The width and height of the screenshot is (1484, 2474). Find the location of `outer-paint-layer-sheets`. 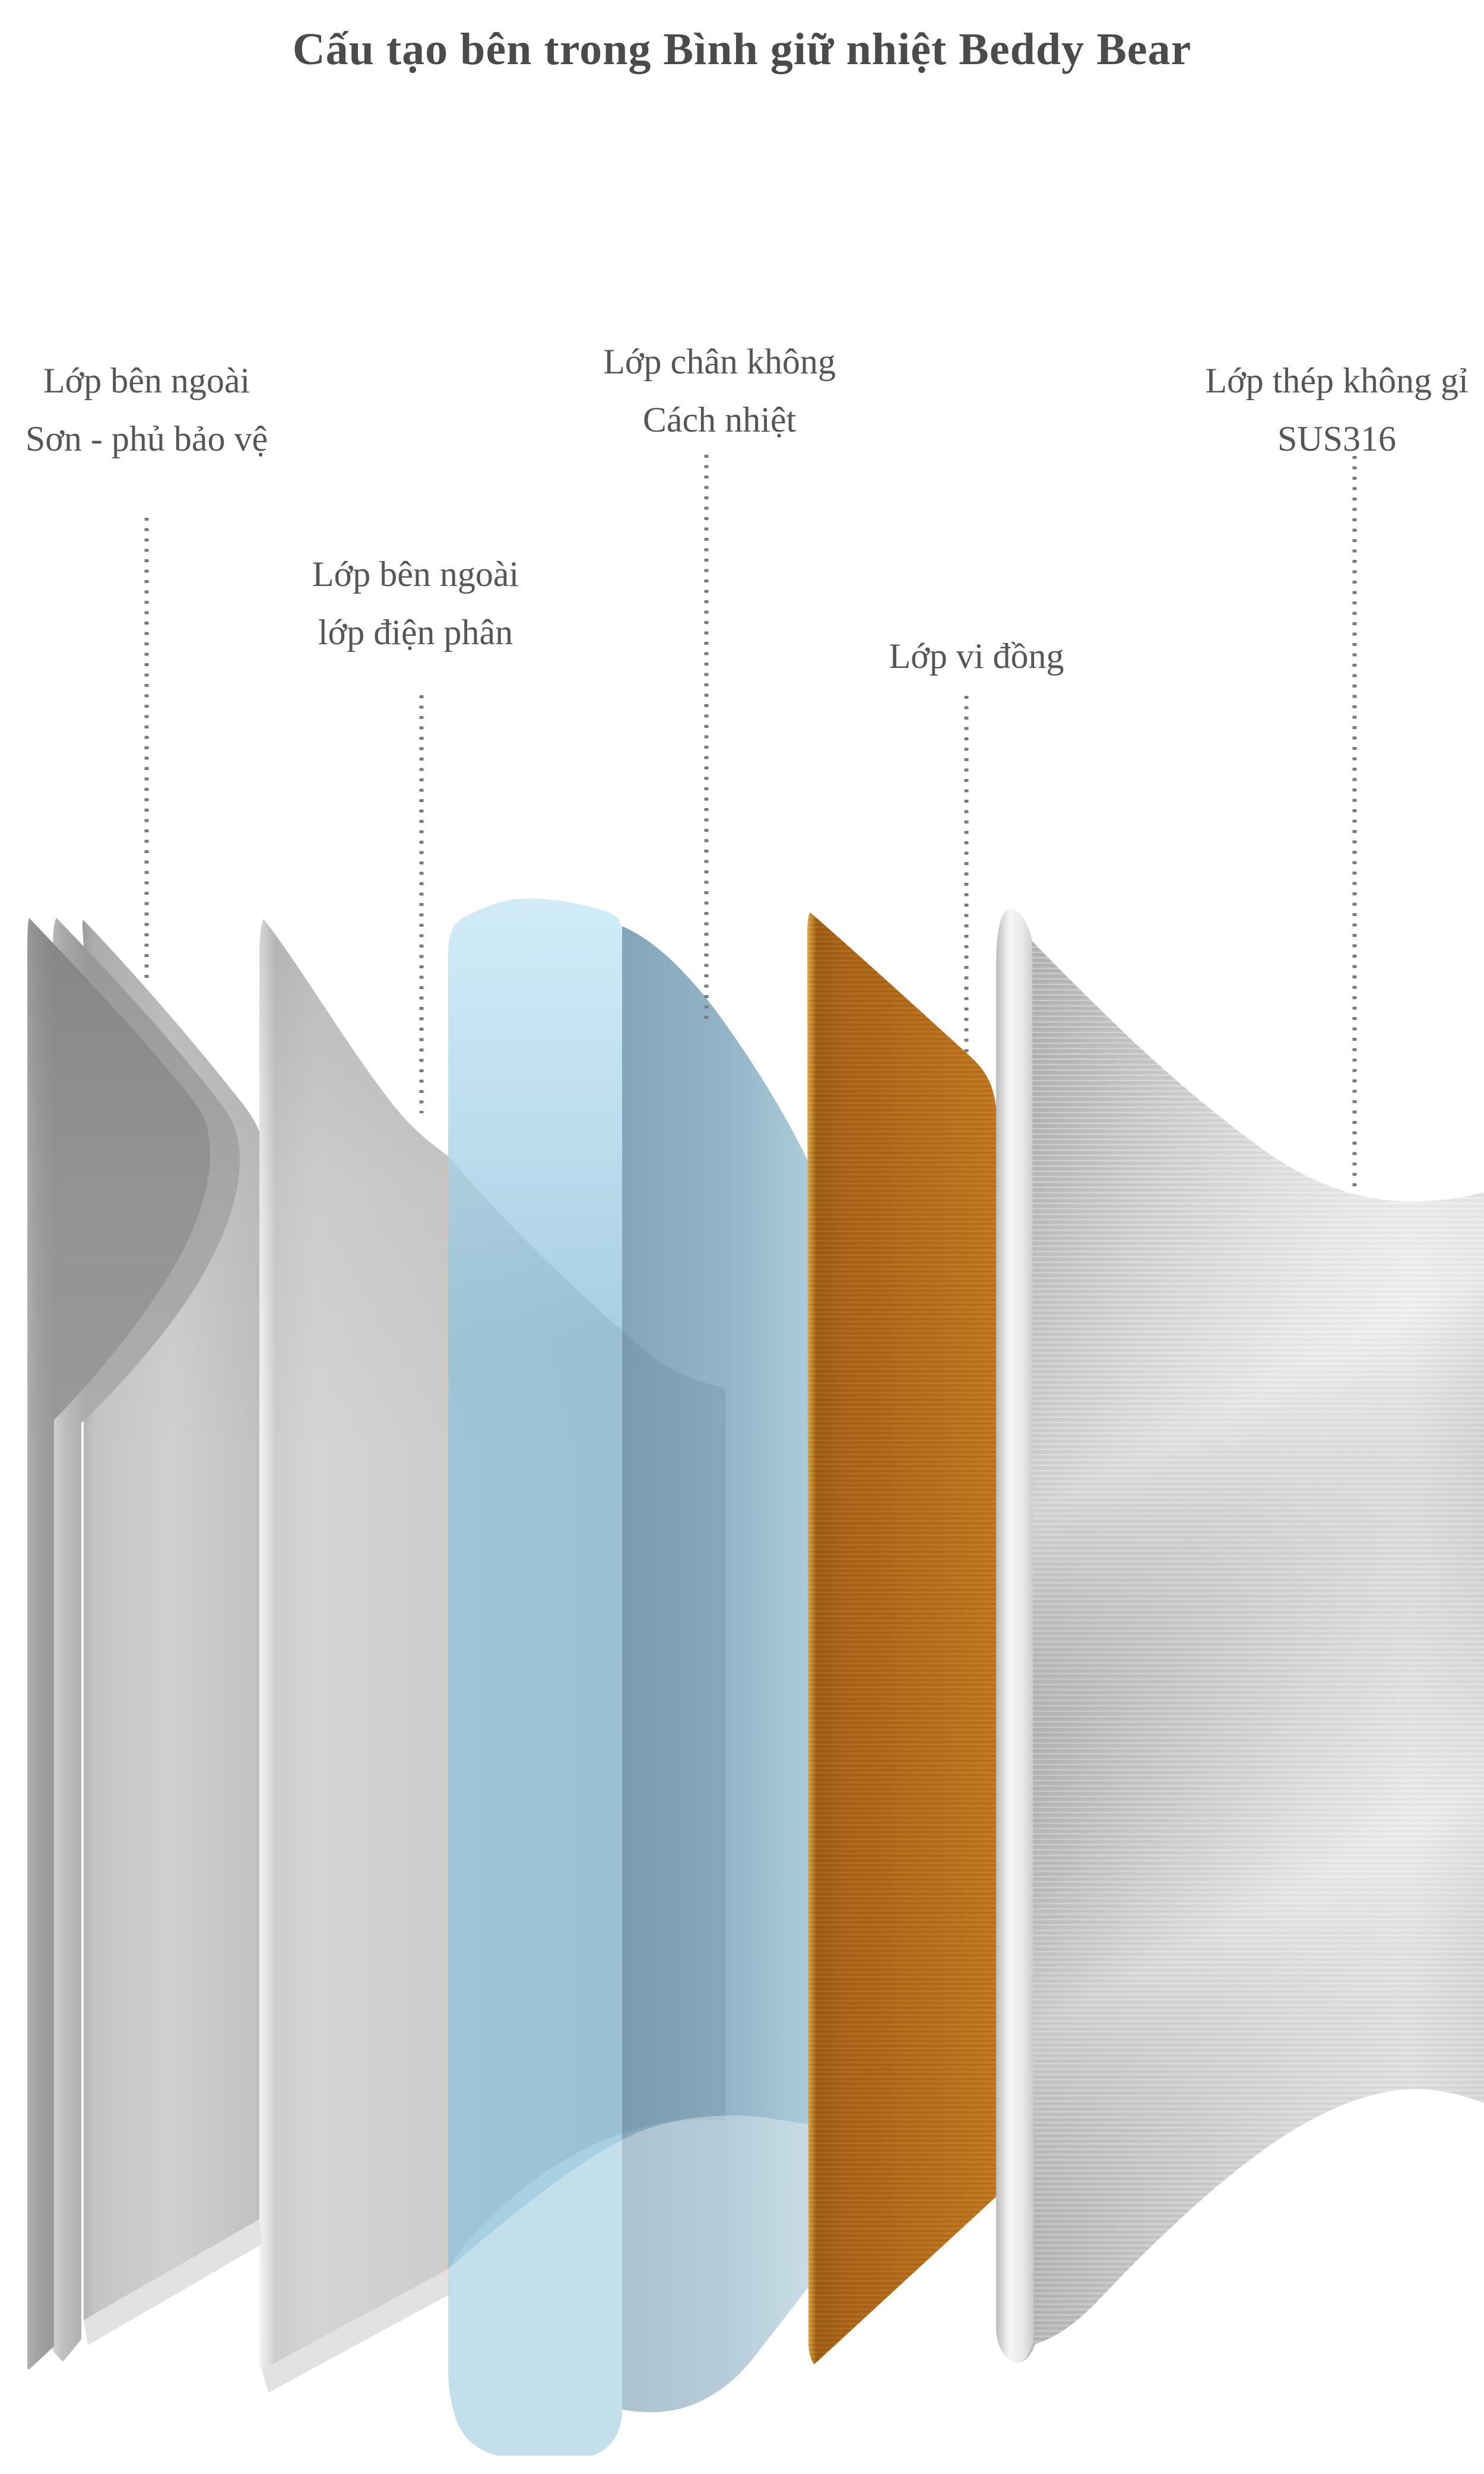

outer-paint-layer-sheets is located at coordinates (144, 1644).